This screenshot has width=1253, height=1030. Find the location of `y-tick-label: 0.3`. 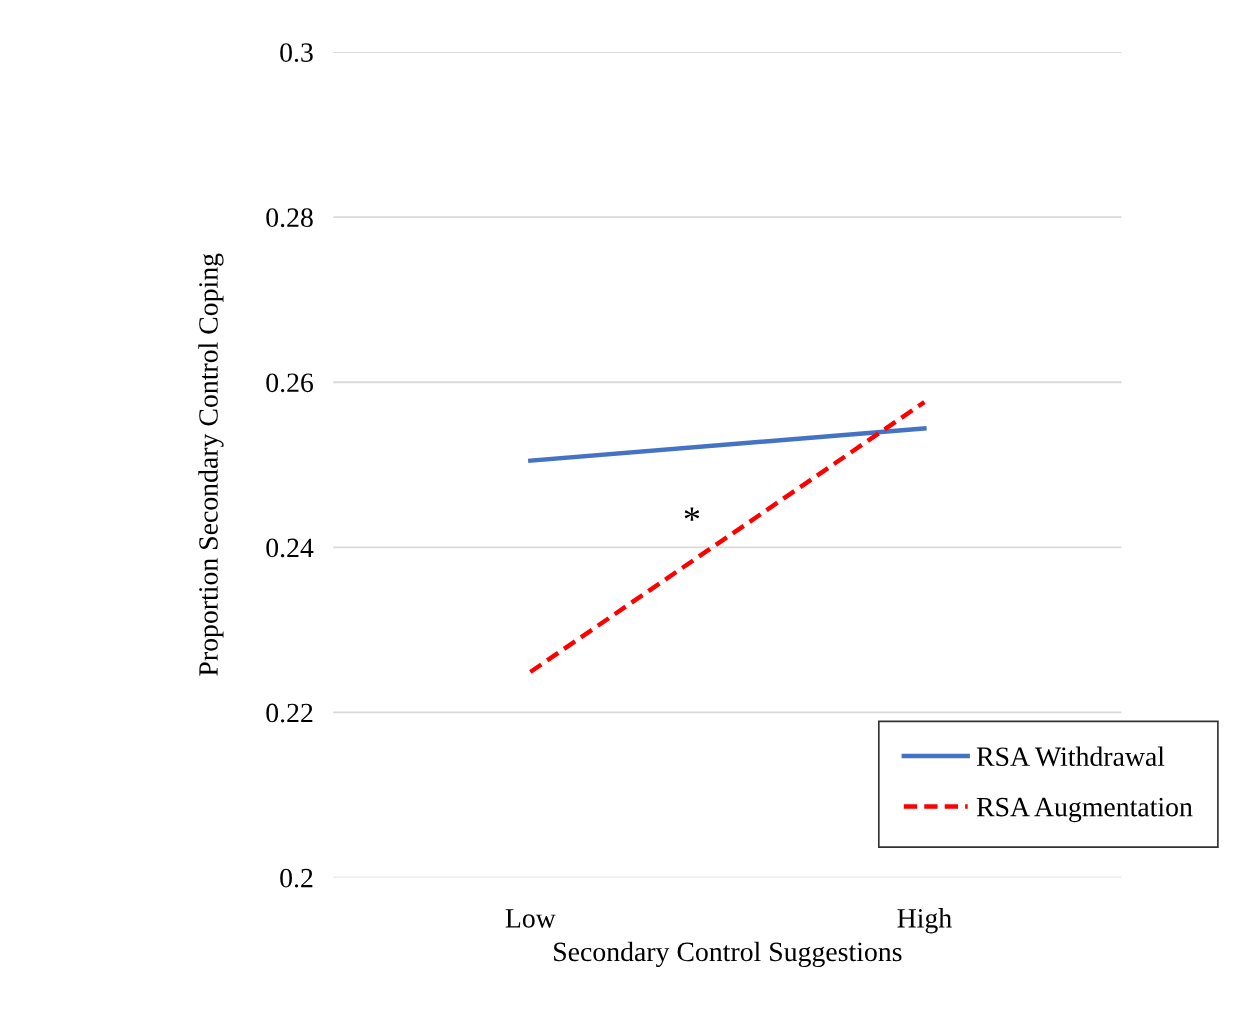

y-tick-label: 0.3 is located at coordinates (296, 53).